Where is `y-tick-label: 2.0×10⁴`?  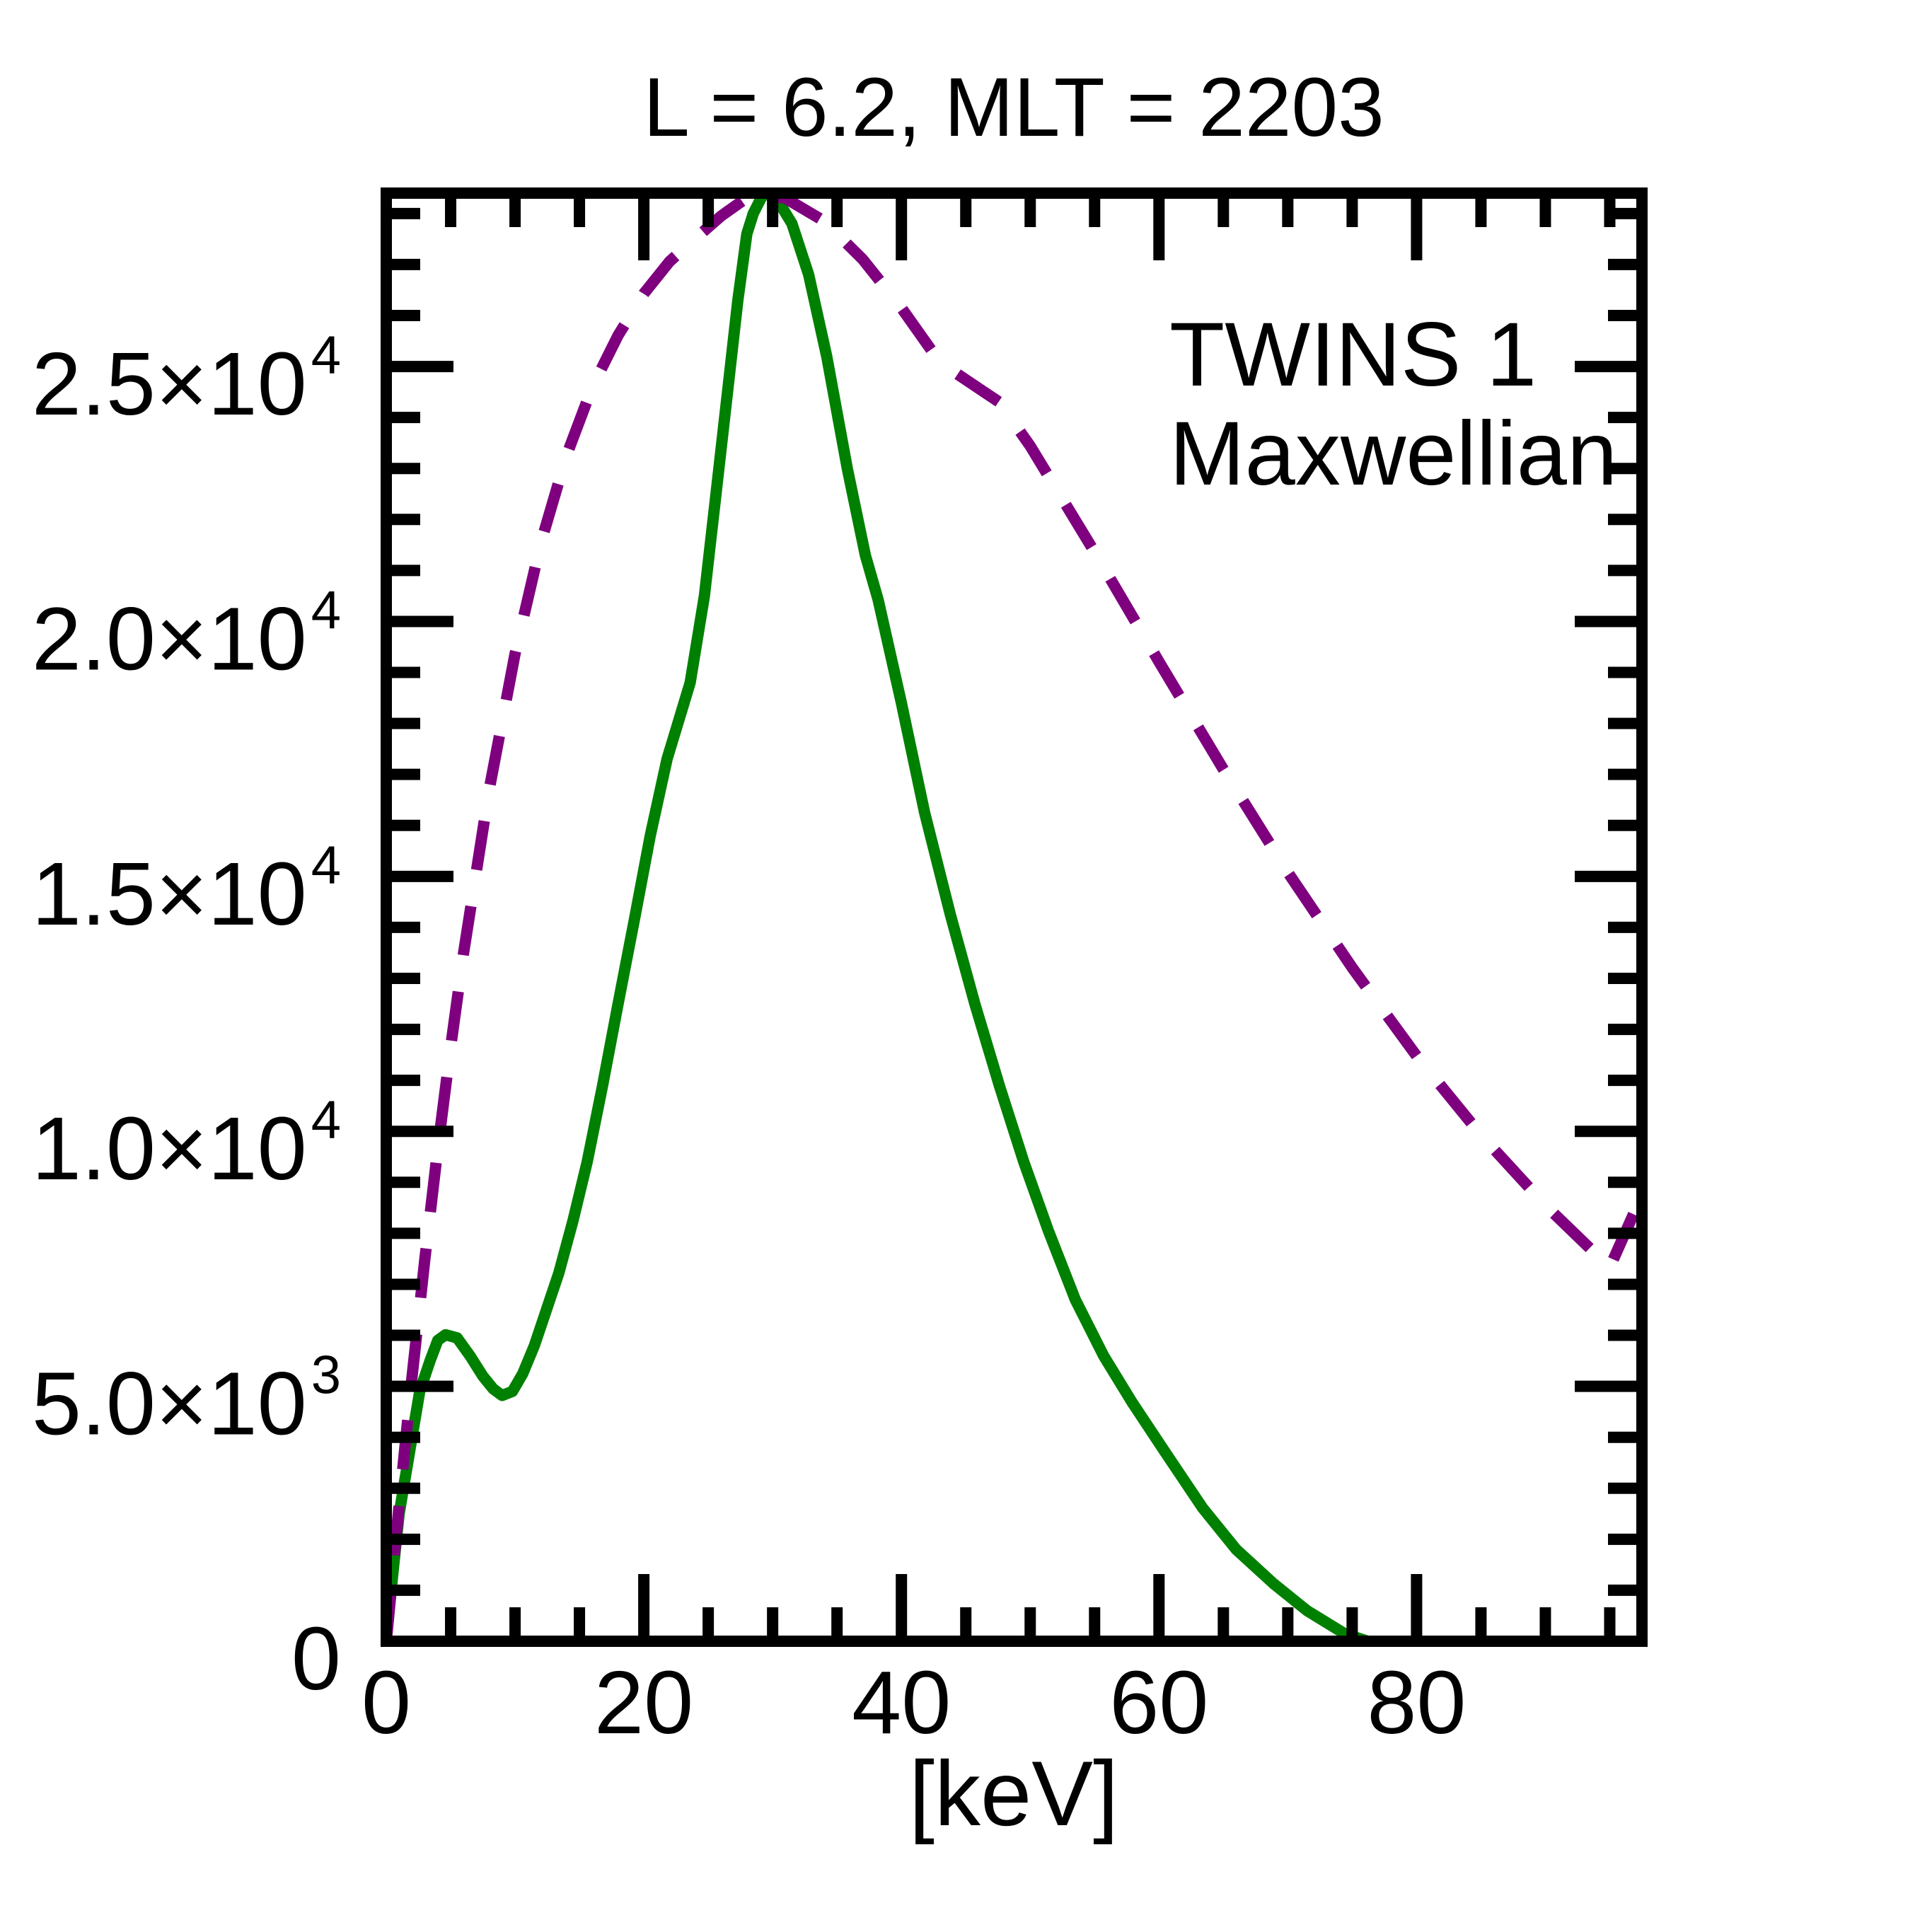 y-tick-label: 2.0×10⁴ is located at coordinates (186, 634).